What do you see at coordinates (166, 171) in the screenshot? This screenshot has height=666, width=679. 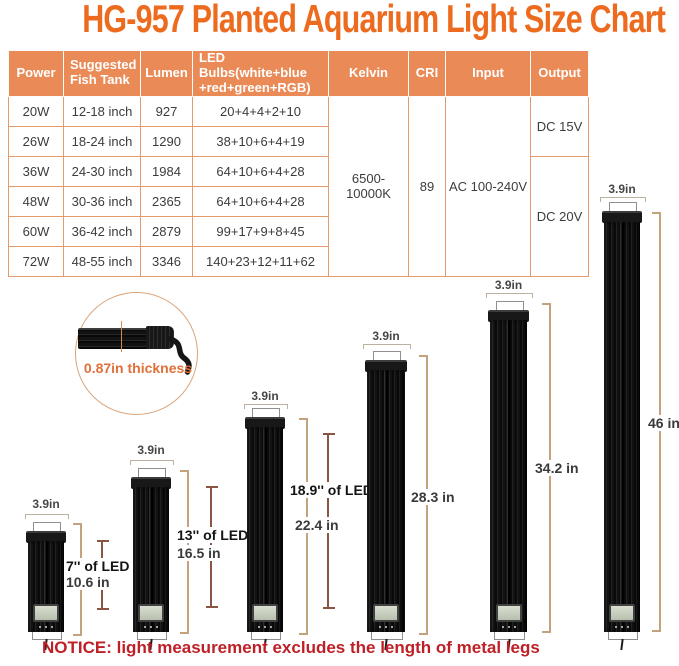 I see `cell-lumen: 1984` at bounding box center [166, 171].